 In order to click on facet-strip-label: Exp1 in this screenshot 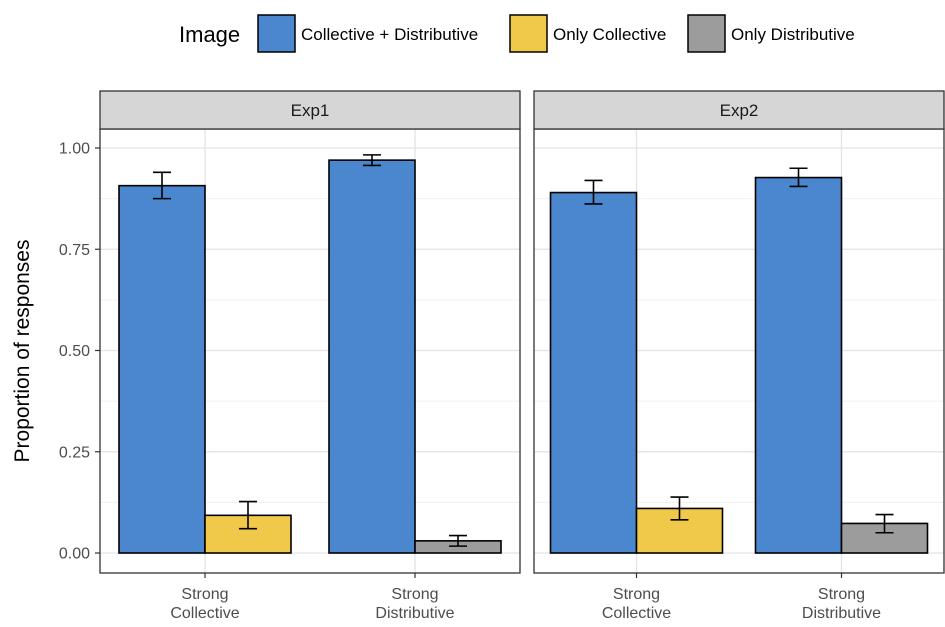, I will do `click(310, 110)`.